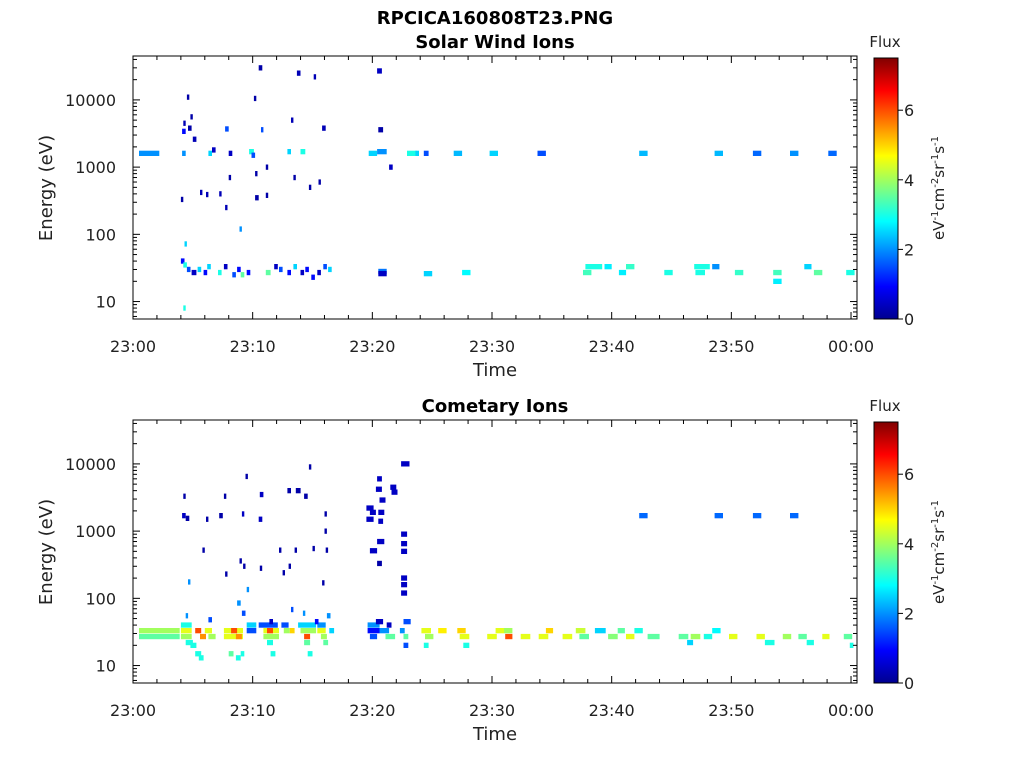 The image size is (1024, 768). What do you see at coordinates (253, 346) in the screenshot?
I see `x-tick-label: 23:10` at bounding box center [253, 346].